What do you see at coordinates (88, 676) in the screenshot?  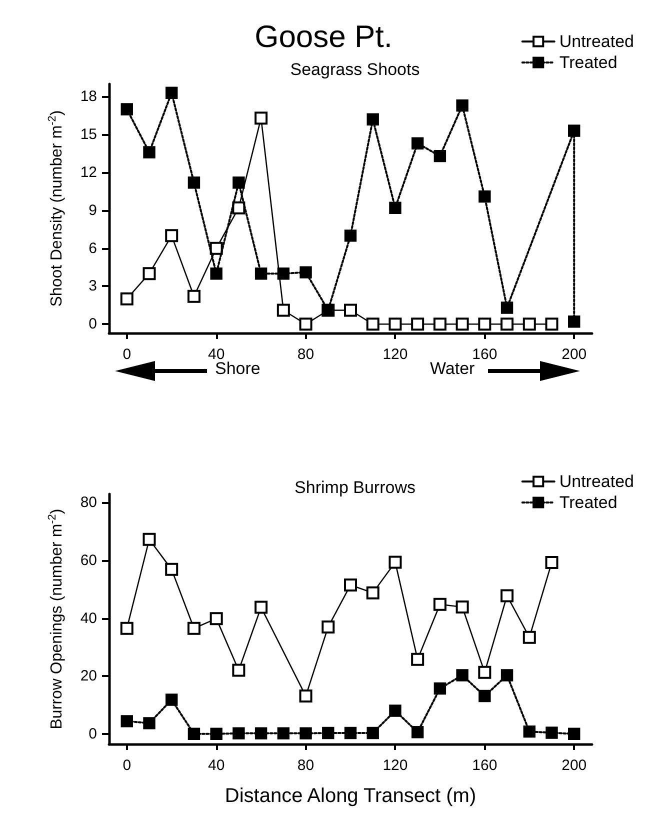 I see `y-tick-label: 20` at bounding box center [88, 676].